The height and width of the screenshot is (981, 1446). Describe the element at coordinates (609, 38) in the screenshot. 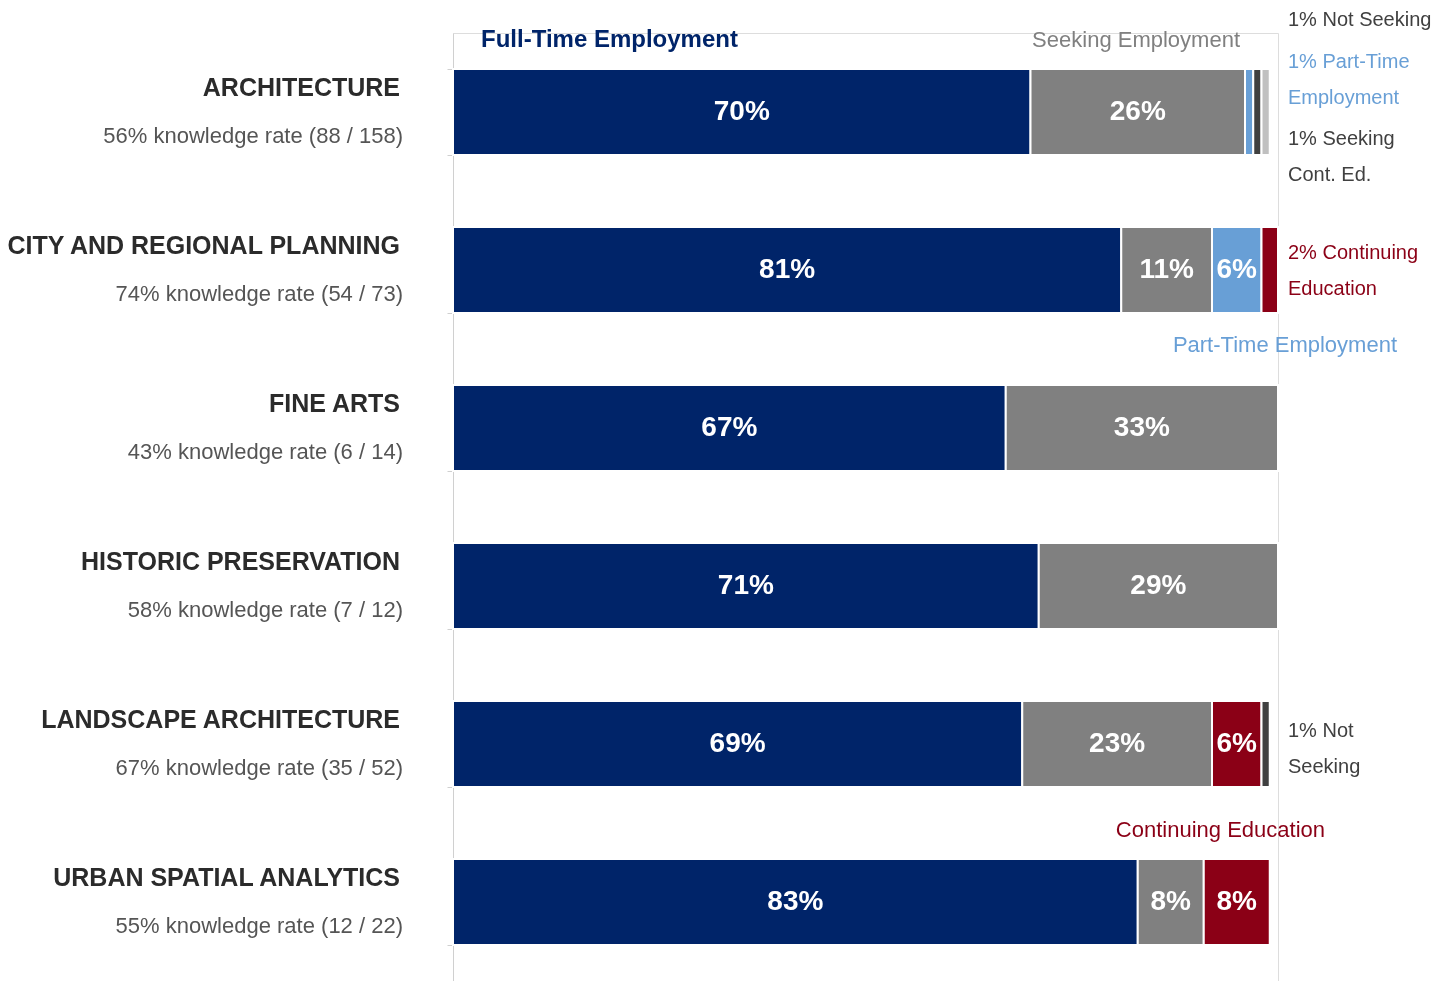

I see `series-label: Full-Time Employment` at that location.